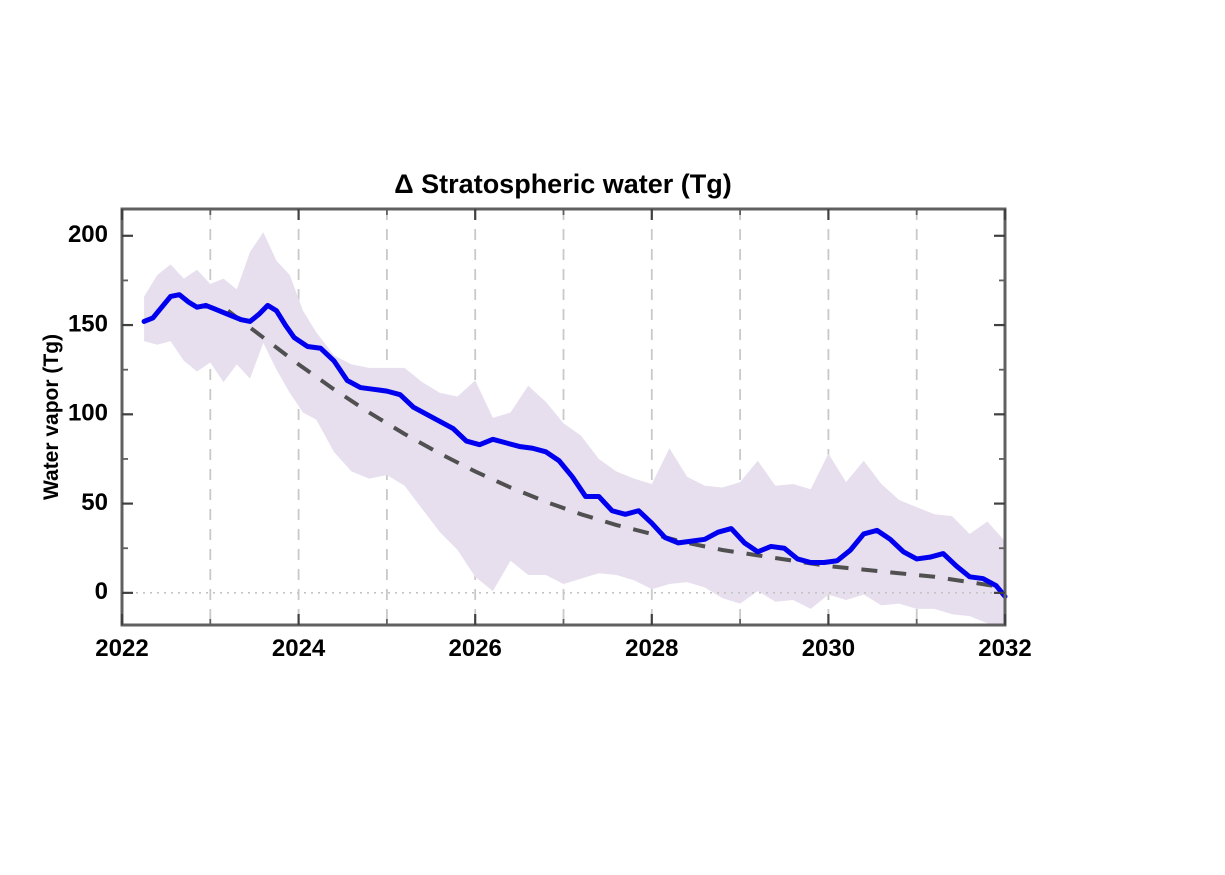  I want to click on y-axis-label: Water vapor (Tg), so click(51, 417).